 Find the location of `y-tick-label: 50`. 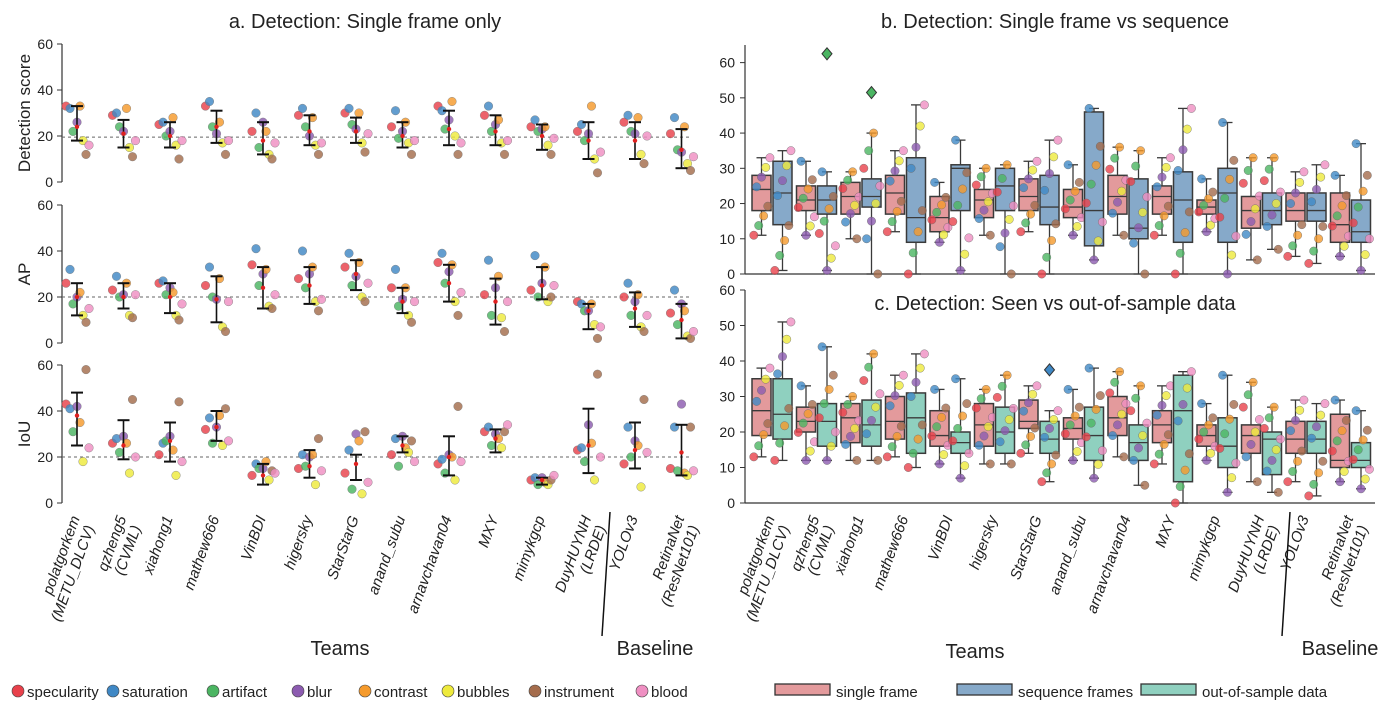

y-tick-label: 50 is located at coordinates (727, 98).